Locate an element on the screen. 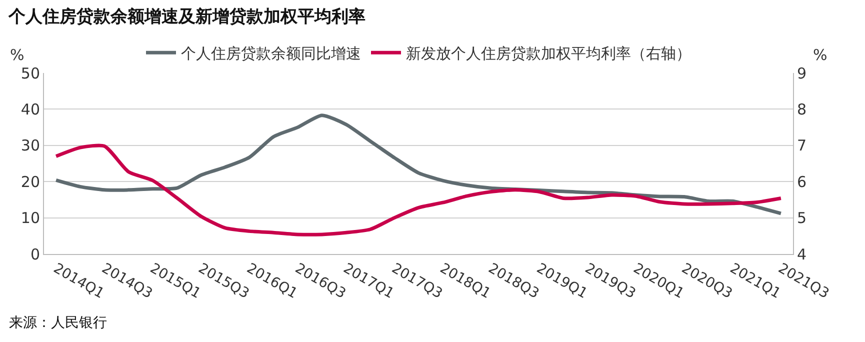 The image size is (865, 342). chart-title: 个人住房贷款余额增速及新增贷款加权平均利率 is located at coordinates (187, 17).